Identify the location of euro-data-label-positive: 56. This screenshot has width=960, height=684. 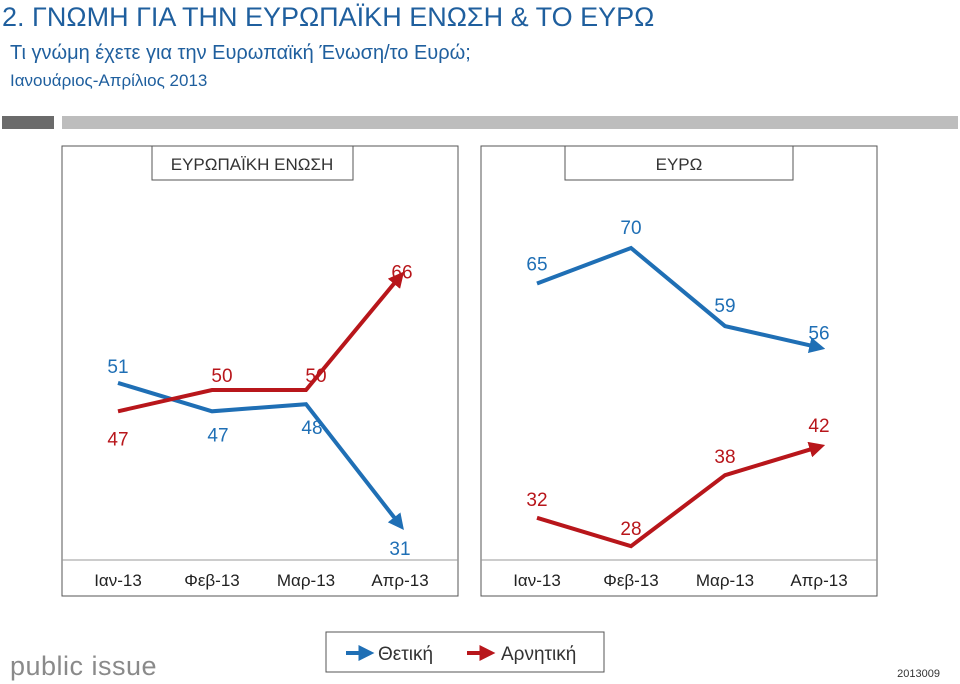
(818, 333).